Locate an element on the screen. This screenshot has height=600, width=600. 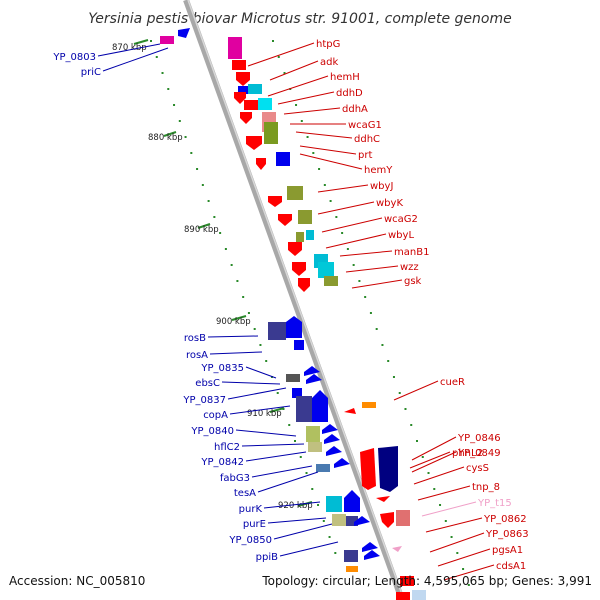
gene-label-wbyk: wbyK is located at coordinates (389, 203).